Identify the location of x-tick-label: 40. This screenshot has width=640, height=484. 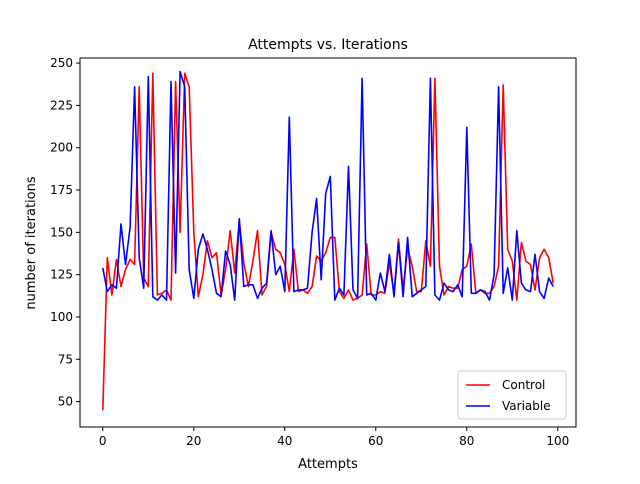
(284, 441).